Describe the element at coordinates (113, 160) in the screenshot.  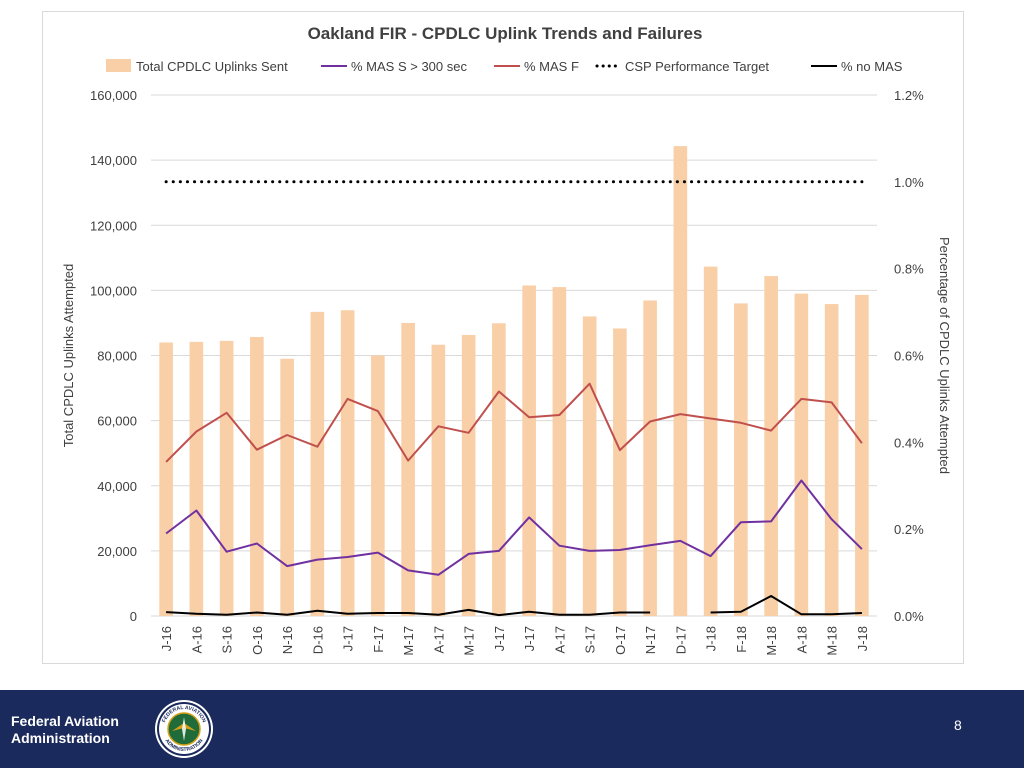
I see `y-tick-label: 140,000` at that location.